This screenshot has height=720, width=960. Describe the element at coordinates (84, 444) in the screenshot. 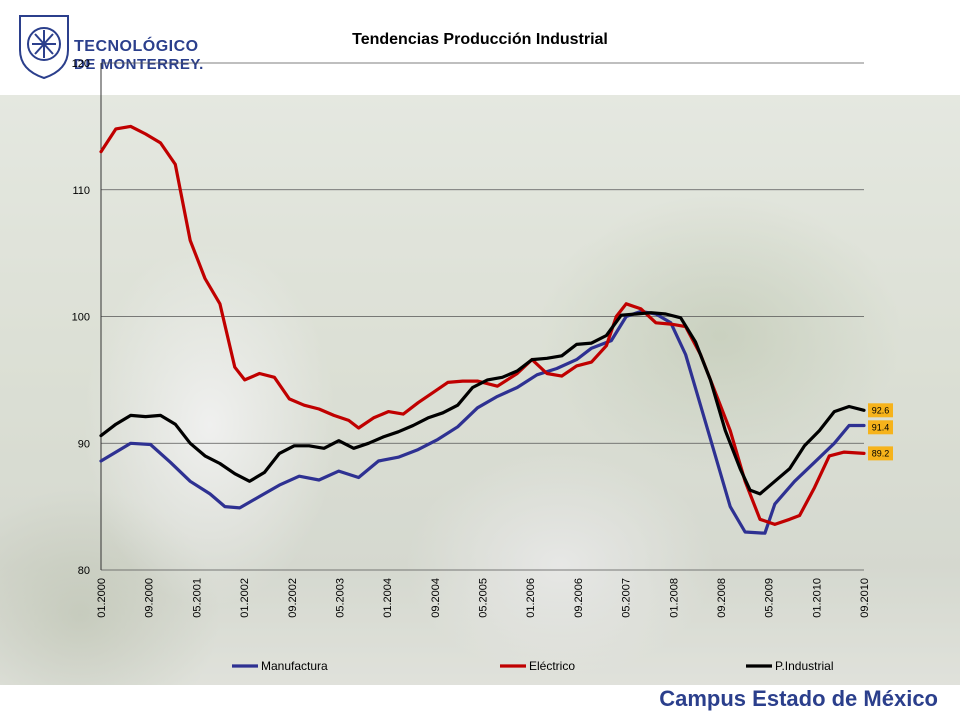

I see `y-tick-label-90: 90` at that location.